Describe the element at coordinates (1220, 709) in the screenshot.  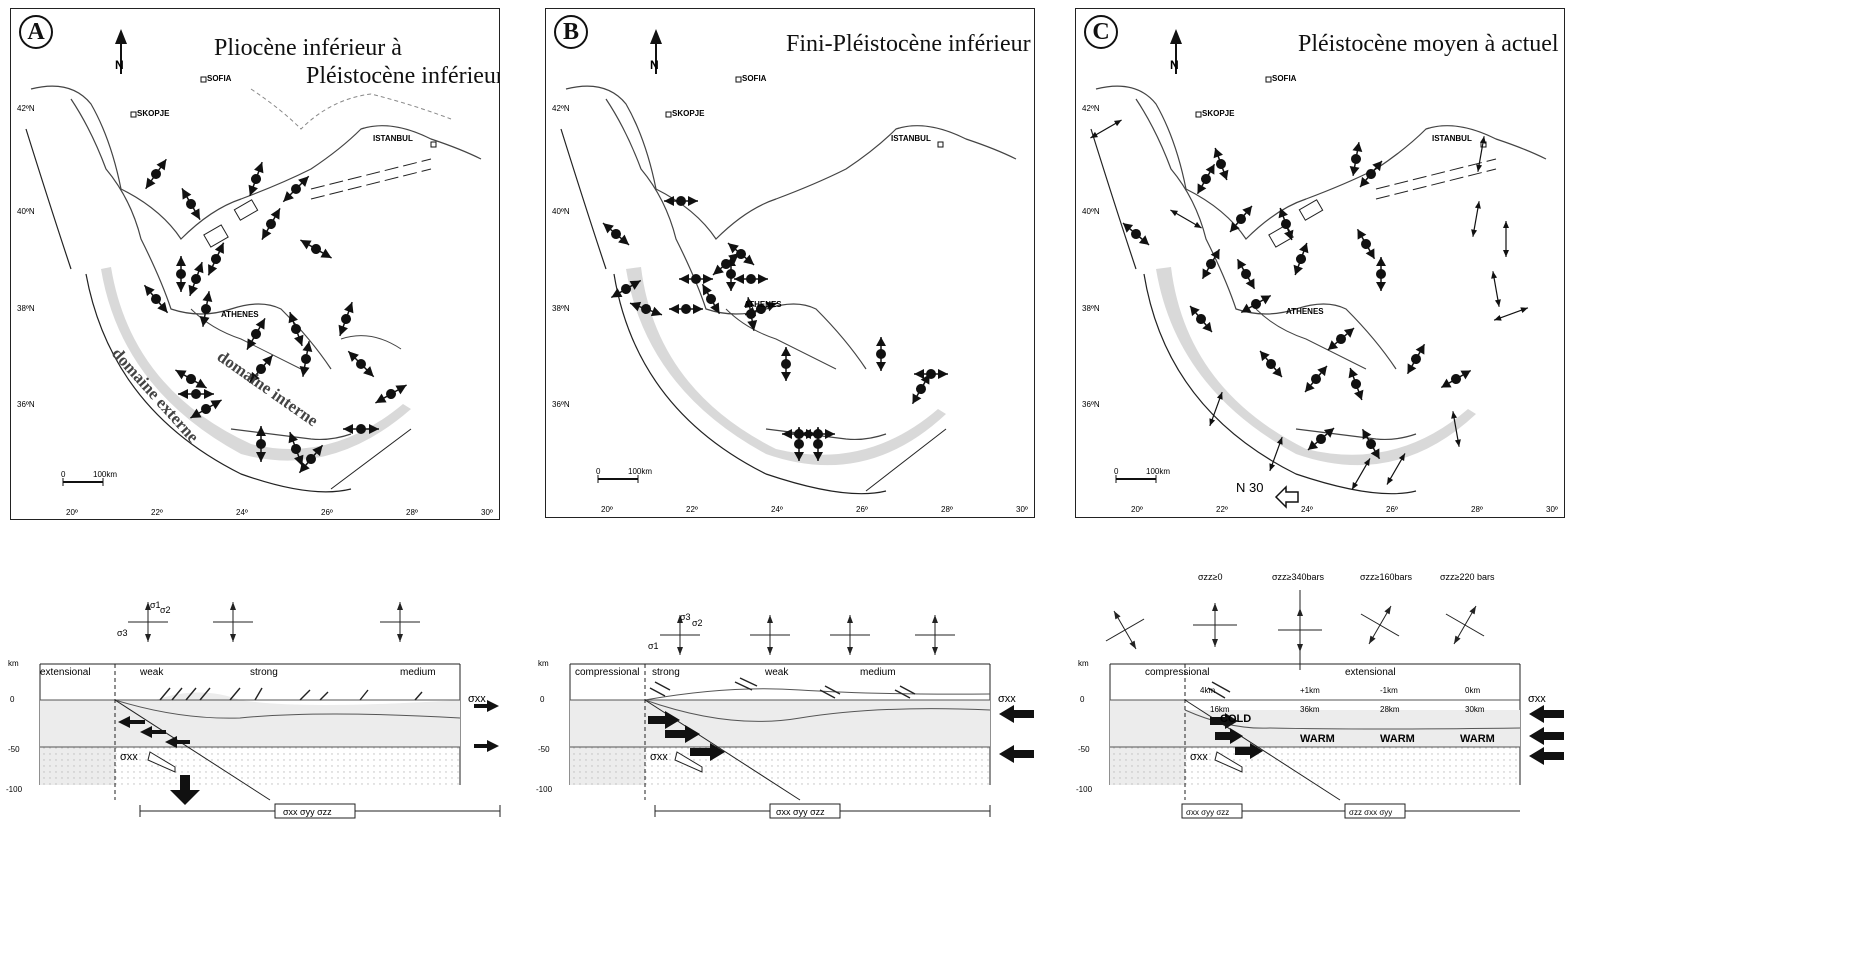
I see `depth-value-5: 16km` at that location.